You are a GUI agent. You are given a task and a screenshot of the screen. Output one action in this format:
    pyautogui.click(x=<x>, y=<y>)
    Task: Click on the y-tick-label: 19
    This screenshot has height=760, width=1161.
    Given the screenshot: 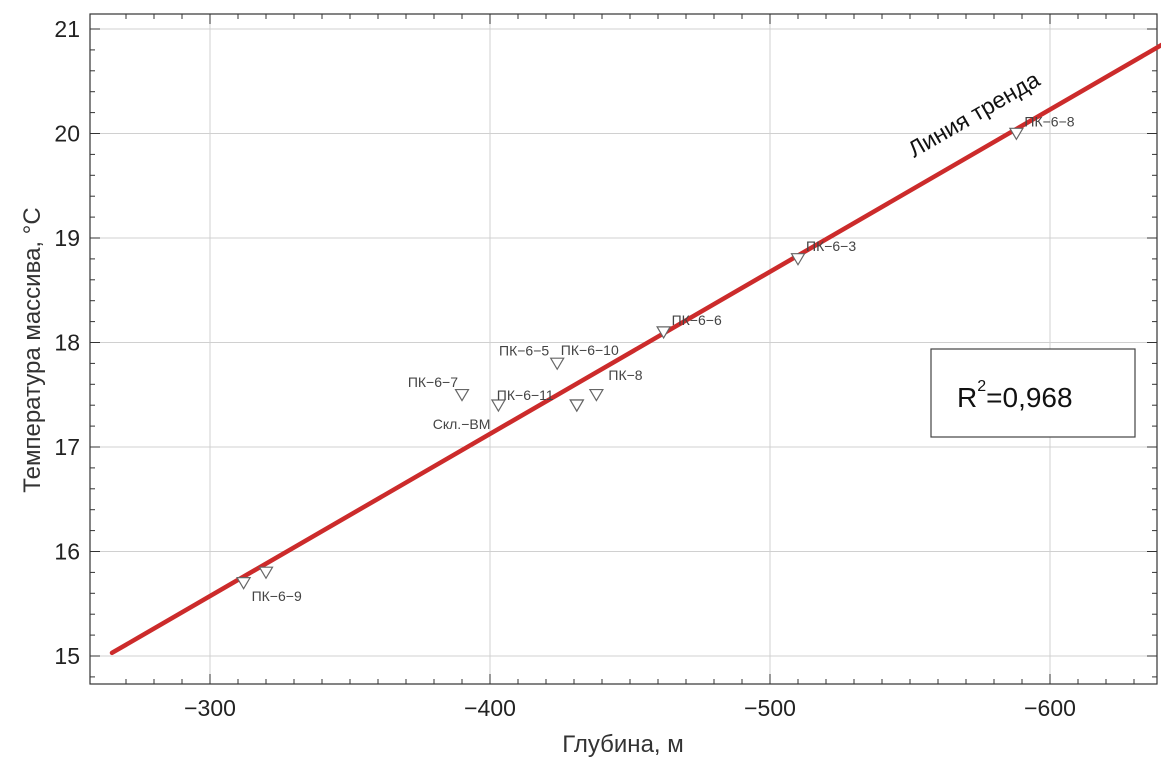 What is the action you would take?
    pyautogui.click(x=67, y=238)
    